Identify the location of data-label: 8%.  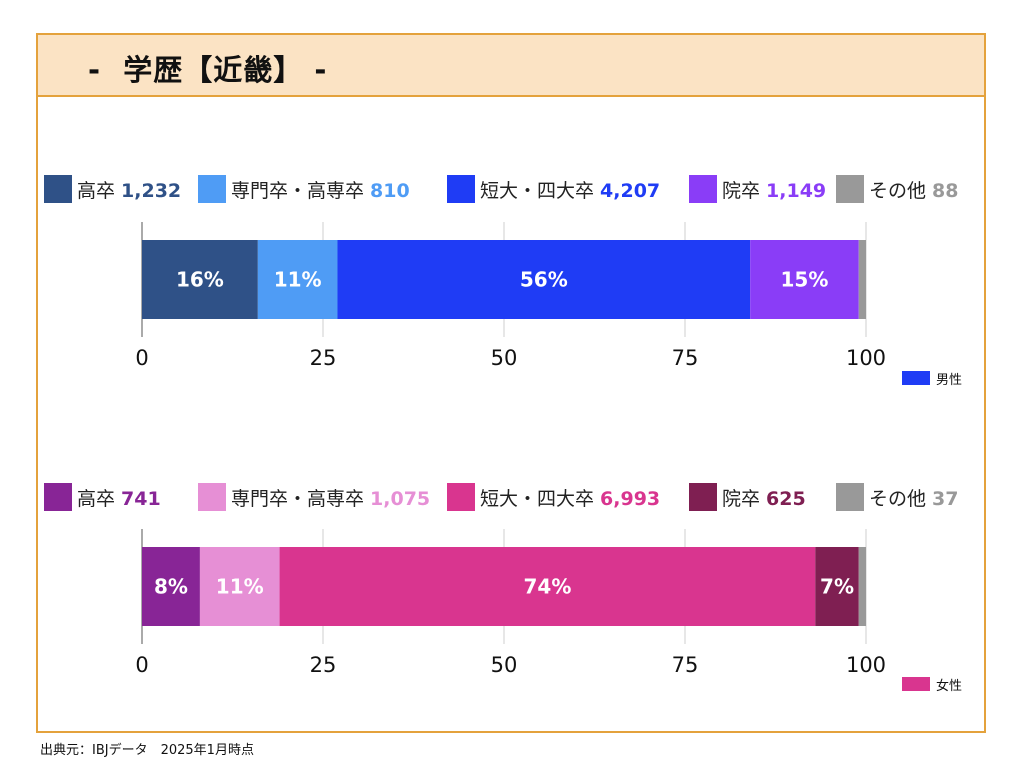
(171, 587).